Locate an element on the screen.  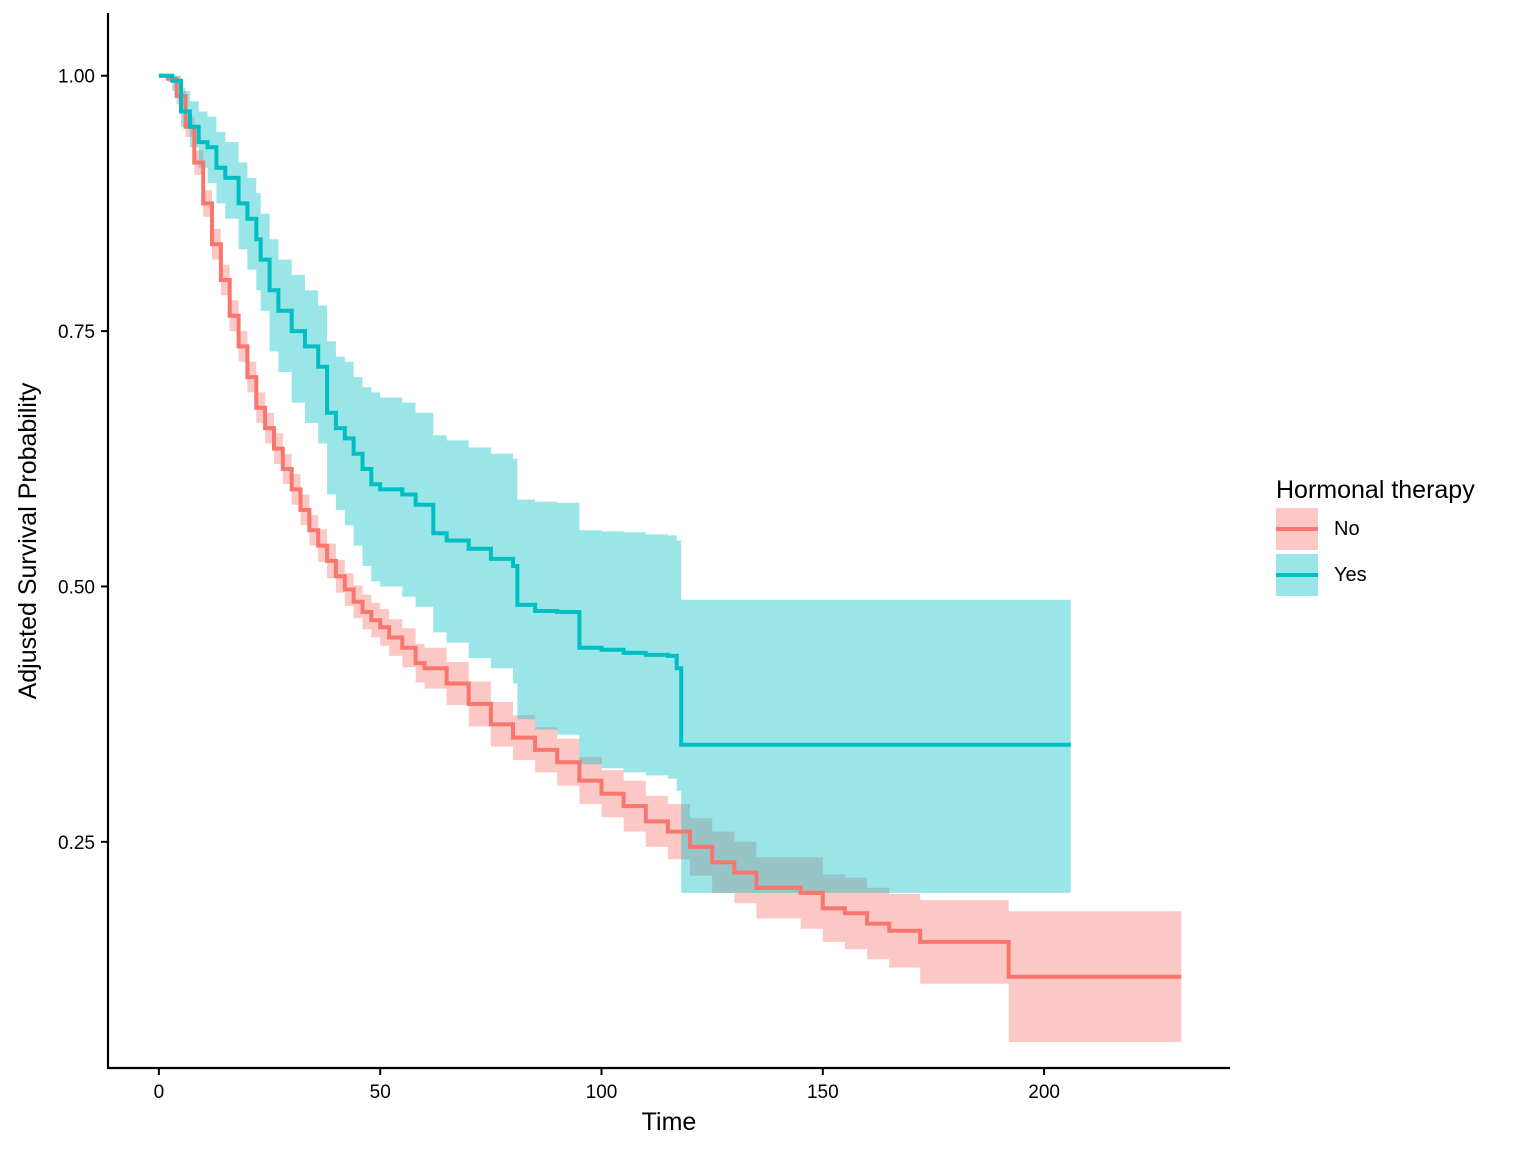
y-axis-ticks: 0.25 0.50 0.75 1.00 is located at coordinates (83, 460).